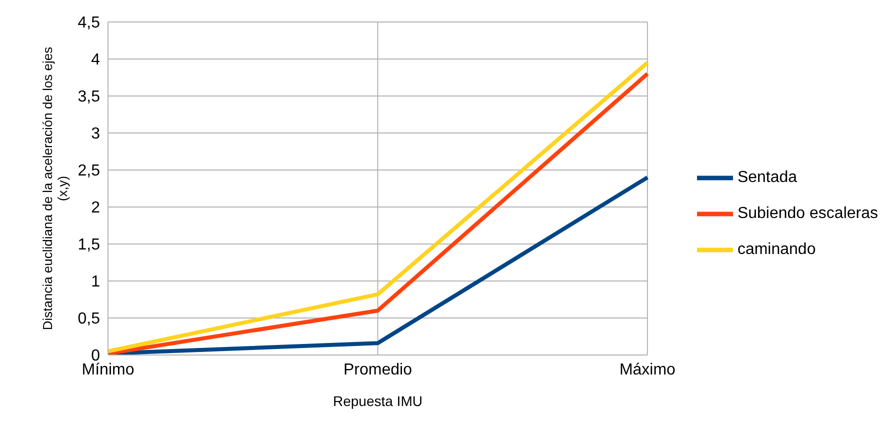 This screenshot has width=891, height=426. I want to click on x-axis-title: Repuesta IMU, so click(377, 401).